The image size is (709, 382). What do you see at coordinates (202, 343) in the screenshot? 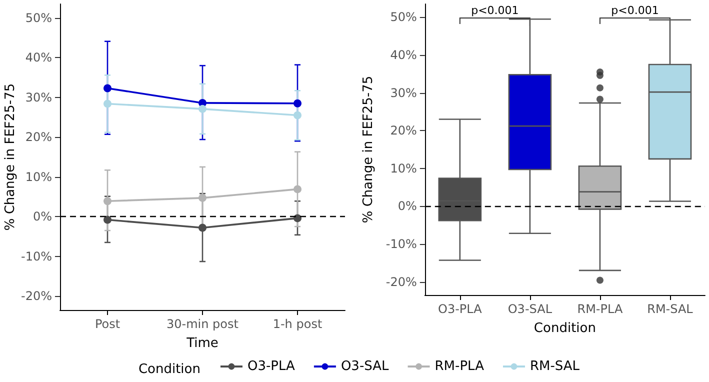
I see `x-axis-title: Time` at bounding box center [202, 343].